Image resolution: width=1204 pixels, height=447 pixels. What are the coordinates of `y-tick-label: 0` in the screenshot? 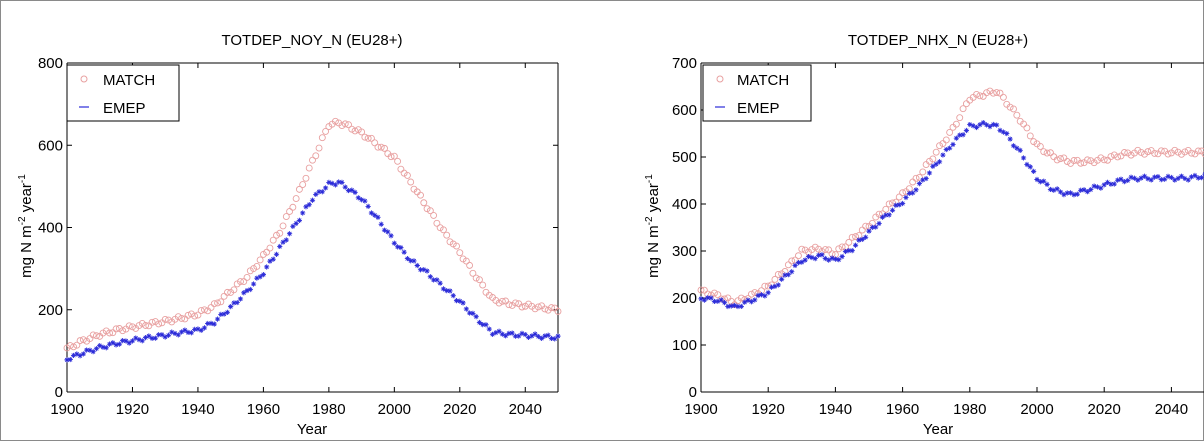 It's located at (693, 392).